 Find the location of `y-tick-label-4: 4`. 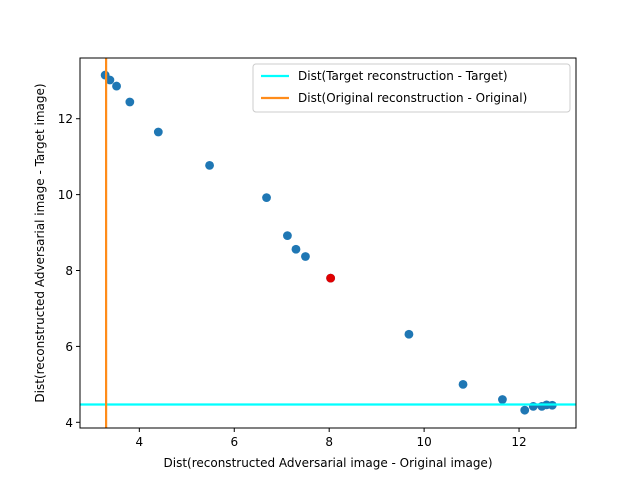

y-tick-label-4: 4 is located at coordinates (69, 423).